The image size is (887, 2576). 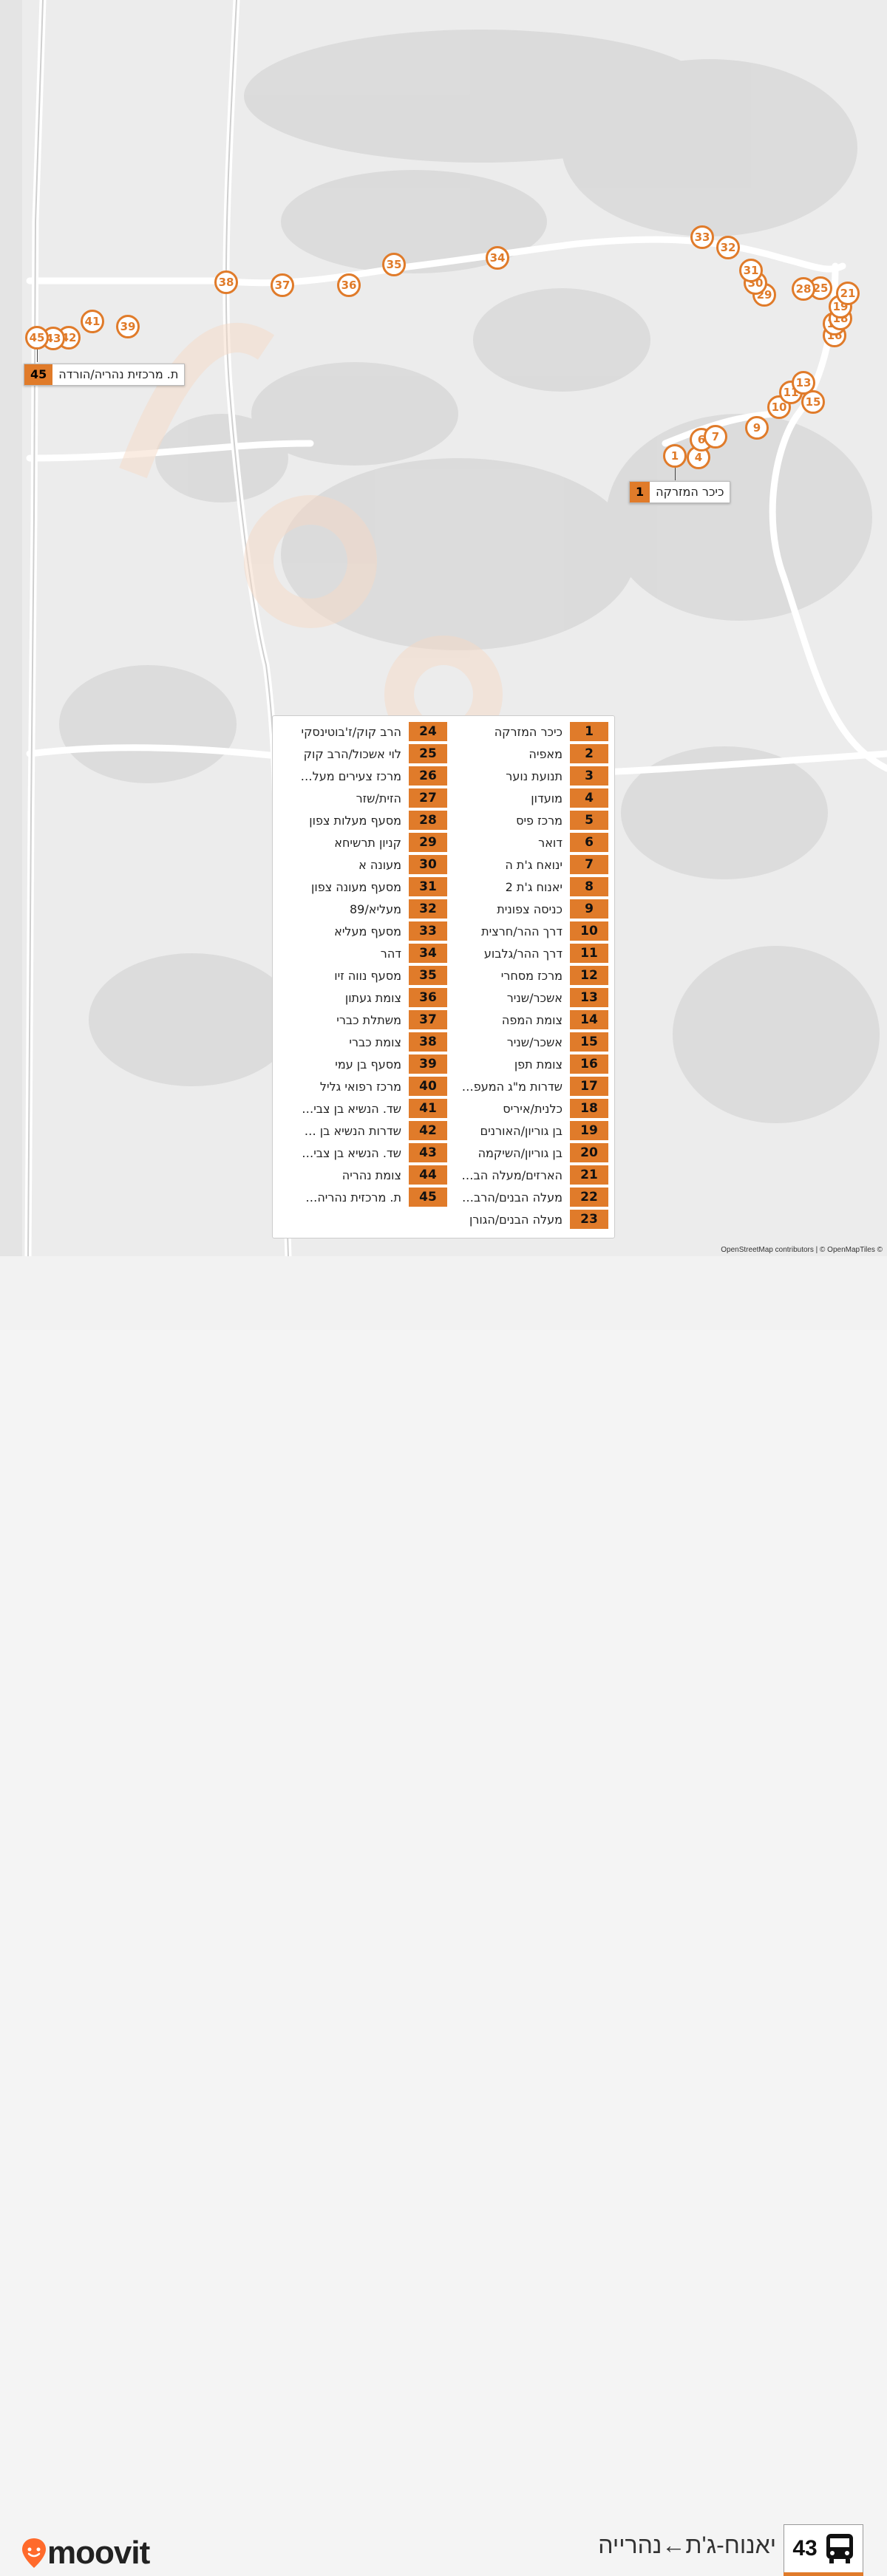 What do you see at coordinates (589, 909) in the screenshot?
I see `stop-number: 9` at bounding box center [589, 909].